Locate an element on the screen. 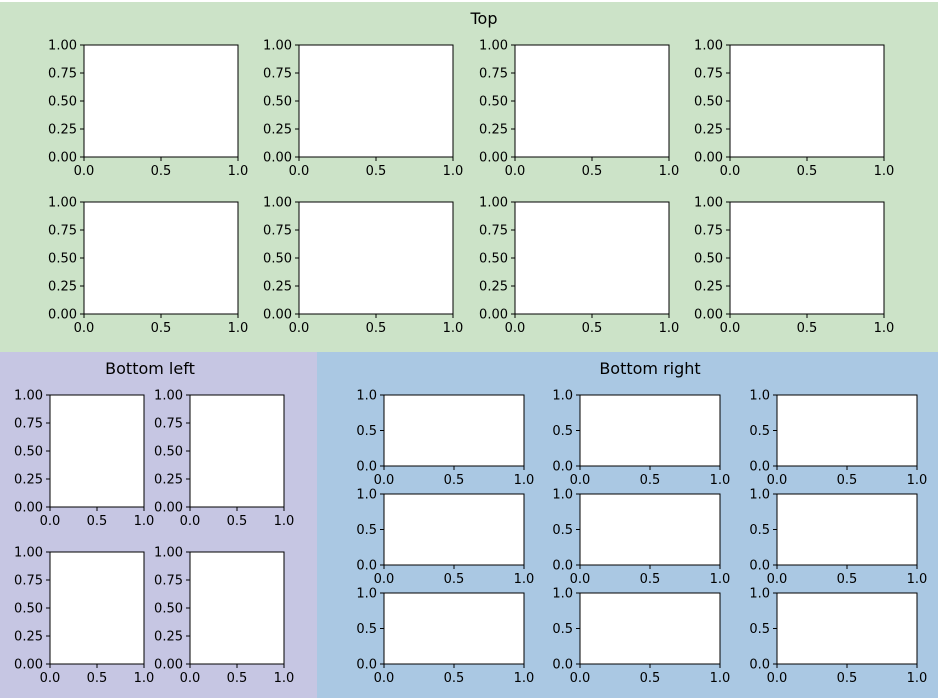  bottom-right-axes-r1-c2: 0.0 0.5 1.0 0.0 0.5 1.0 is located at coordinates (641, 439).